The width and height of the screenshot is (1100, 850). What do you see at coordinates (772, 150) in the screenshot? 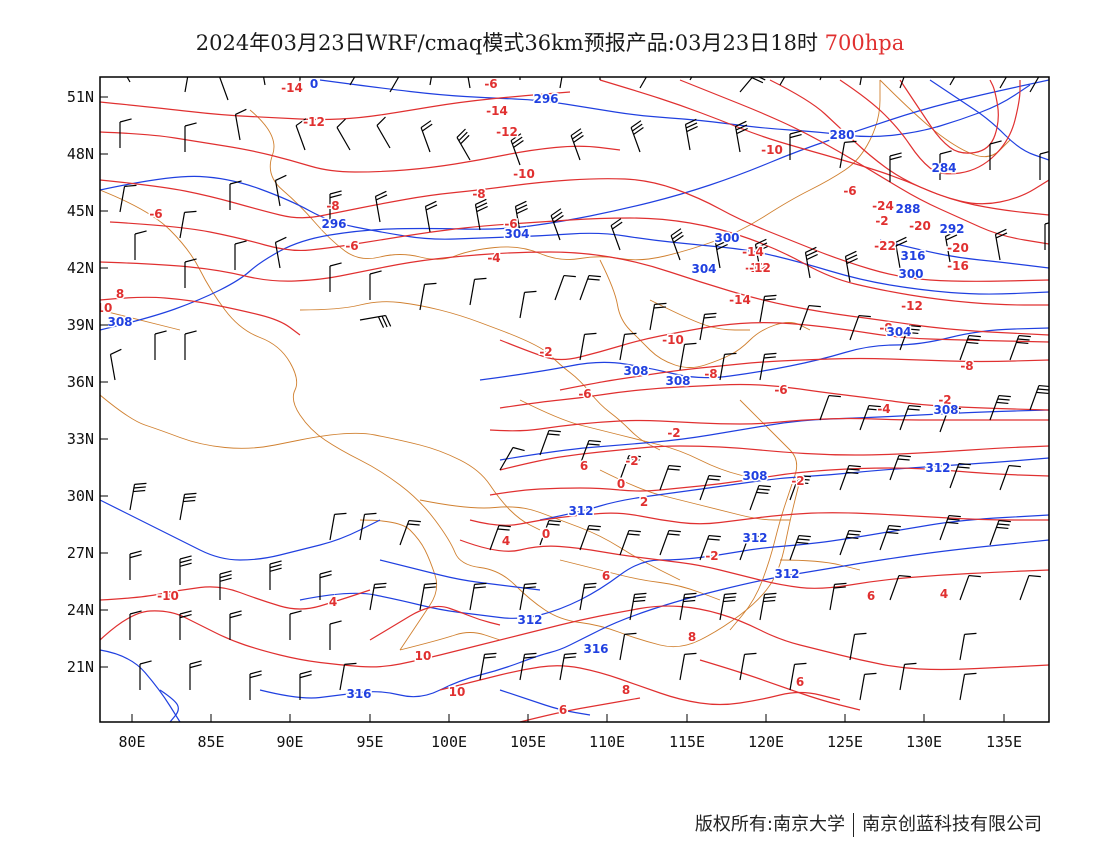
I see `temperature-label: -10` at bounding box center [772, 150].